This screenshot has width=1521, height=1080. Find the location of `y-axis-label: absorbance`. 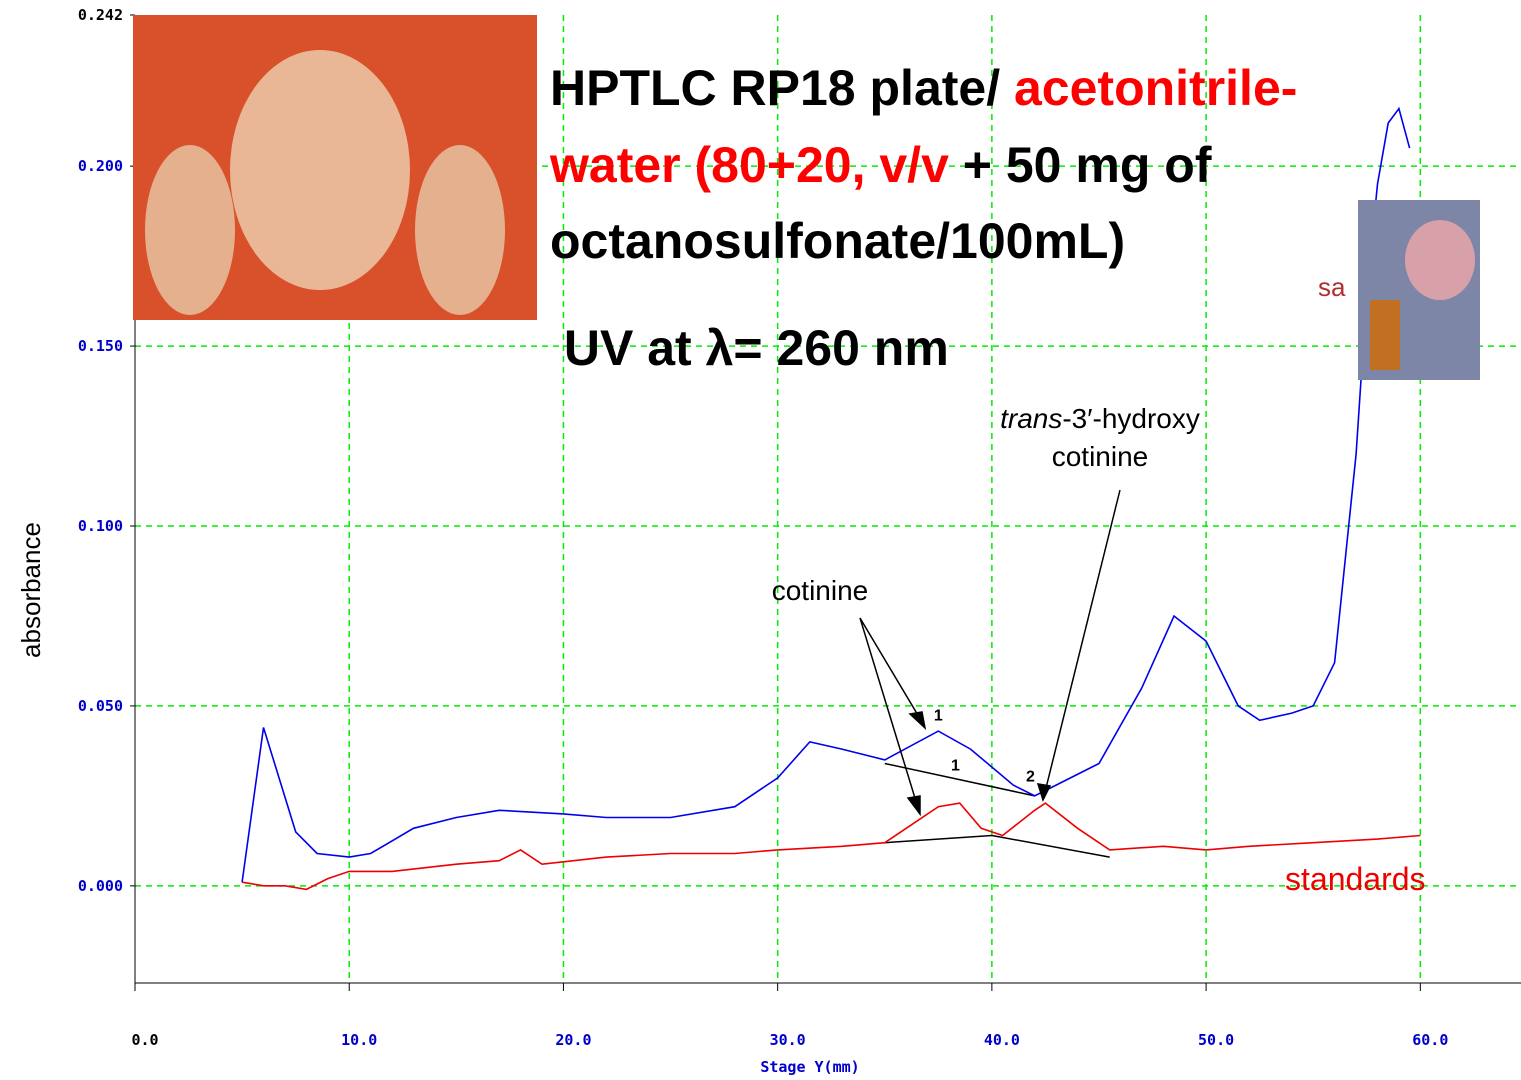

y-axis-label: absorbance is located at coordinates (31, 590).